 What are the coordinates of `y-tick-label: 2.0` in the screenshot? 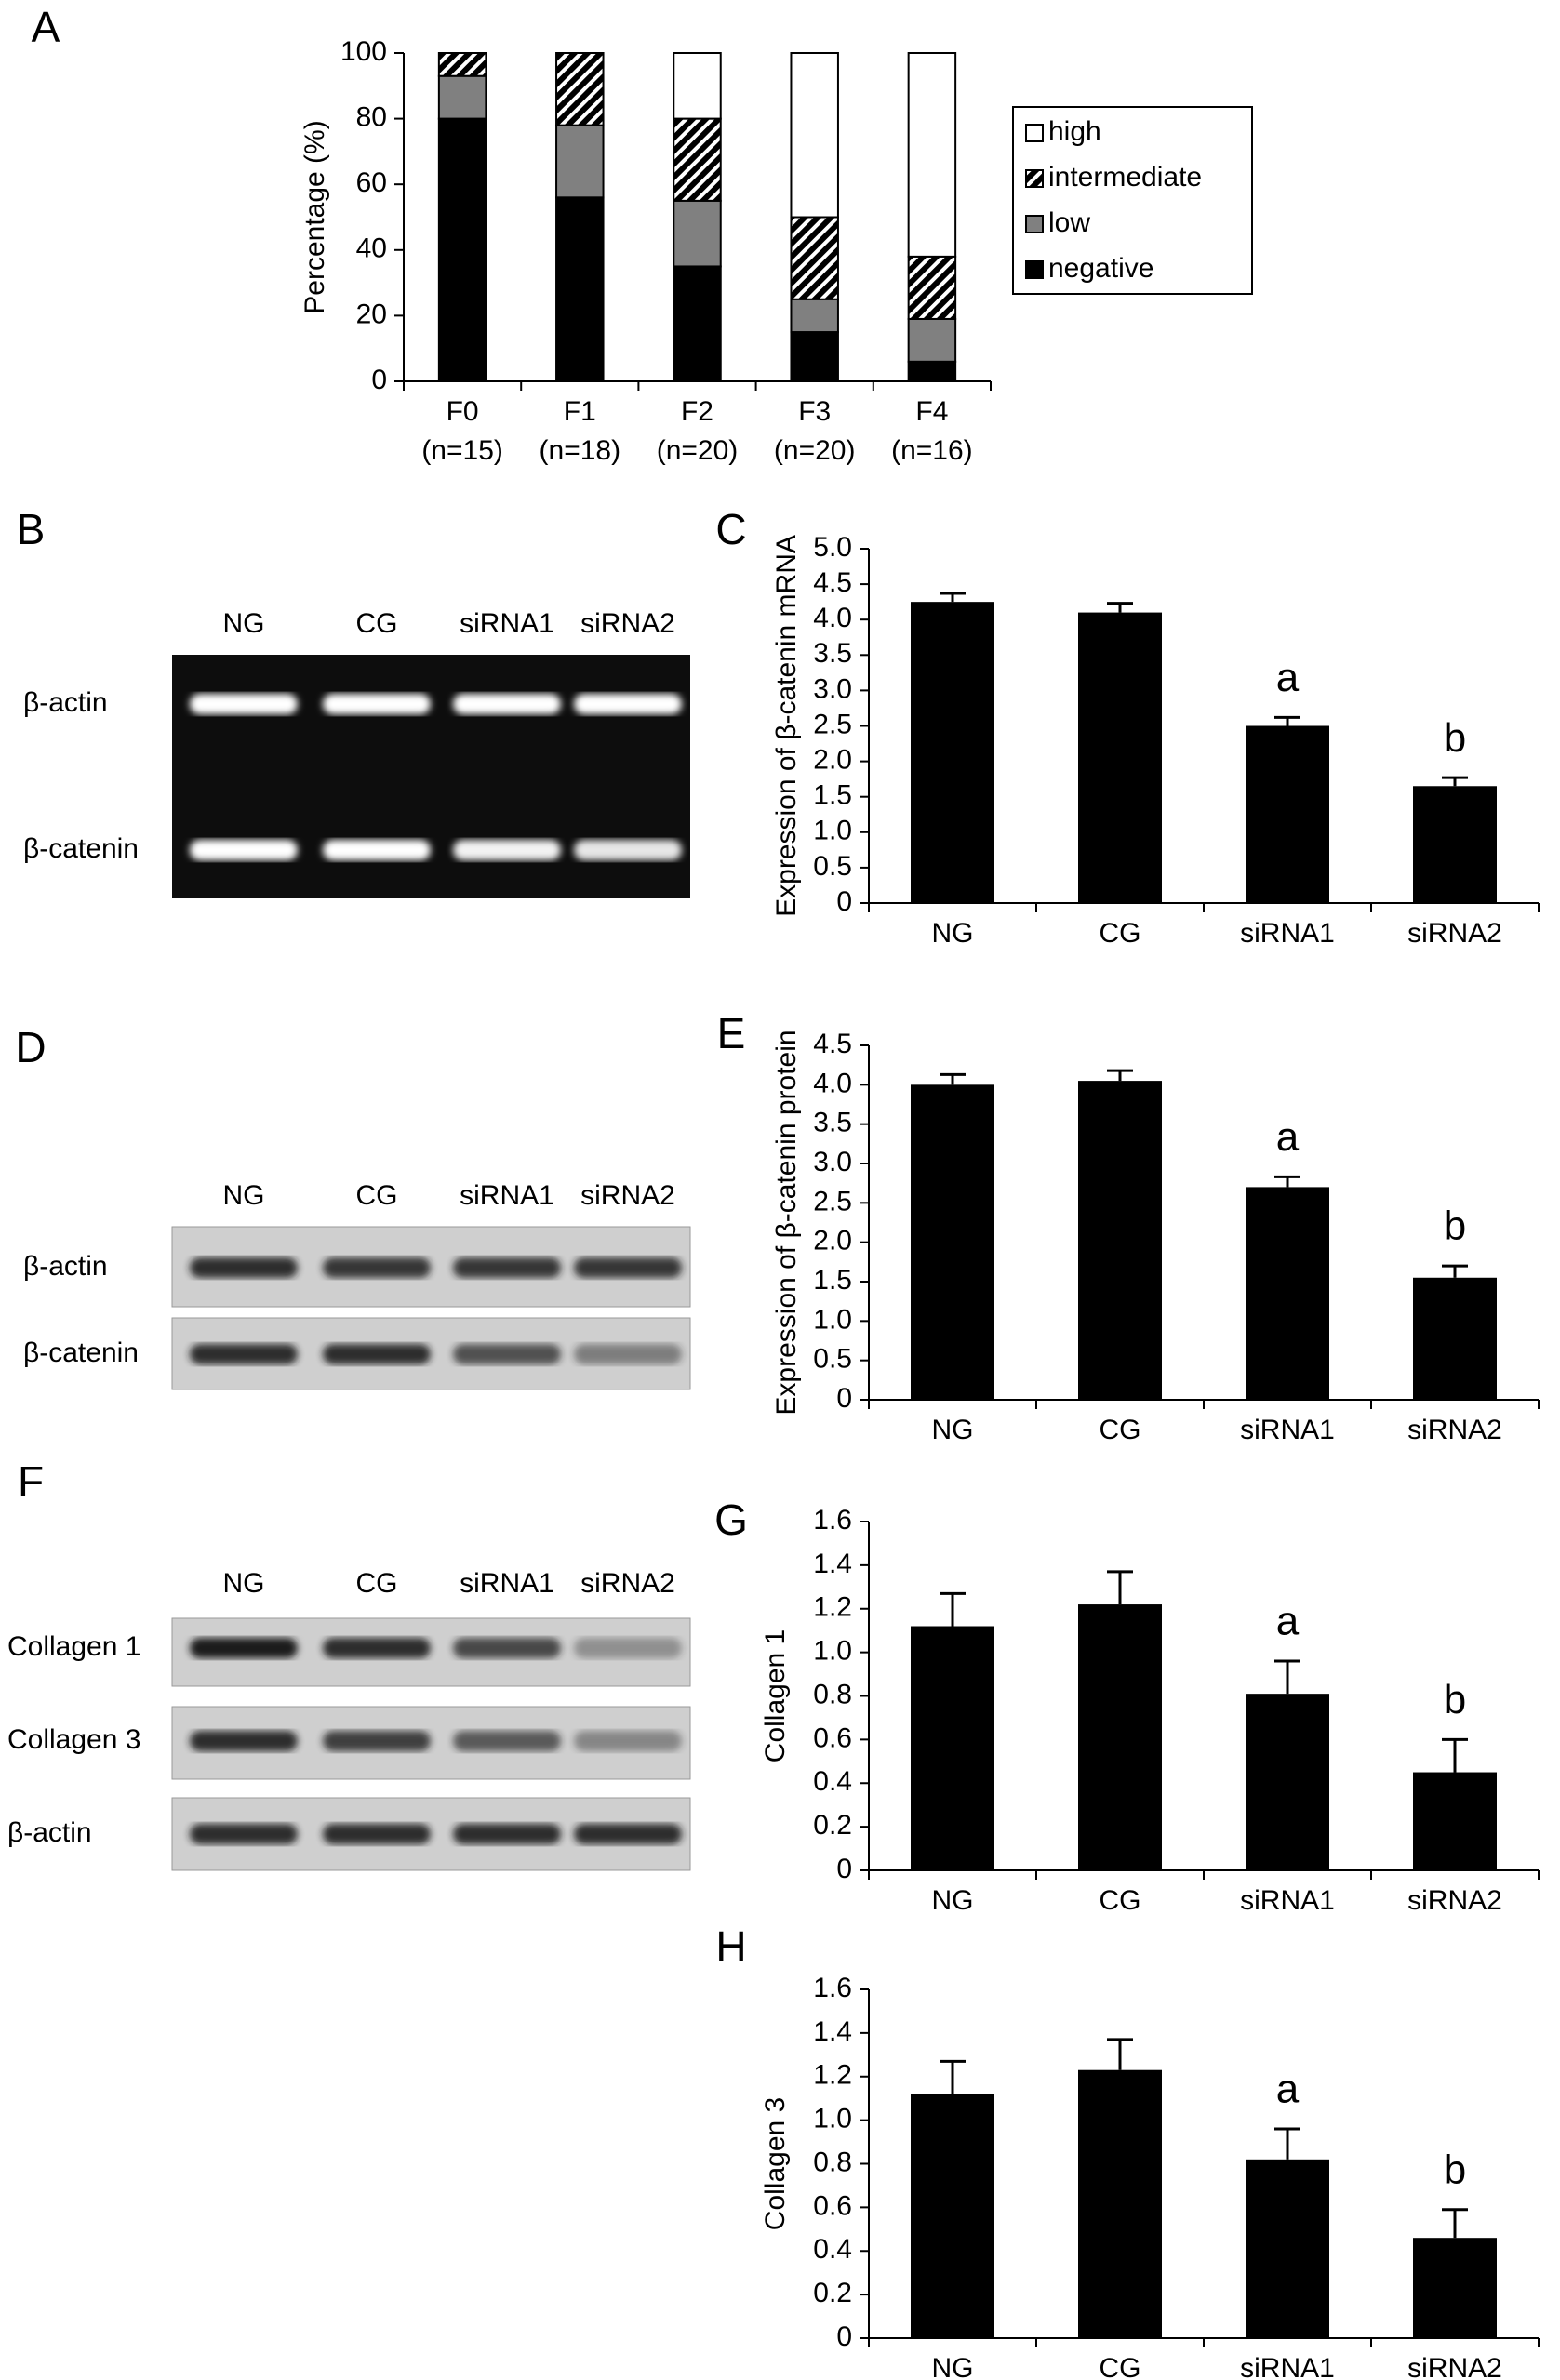 It's located at (832, 760).